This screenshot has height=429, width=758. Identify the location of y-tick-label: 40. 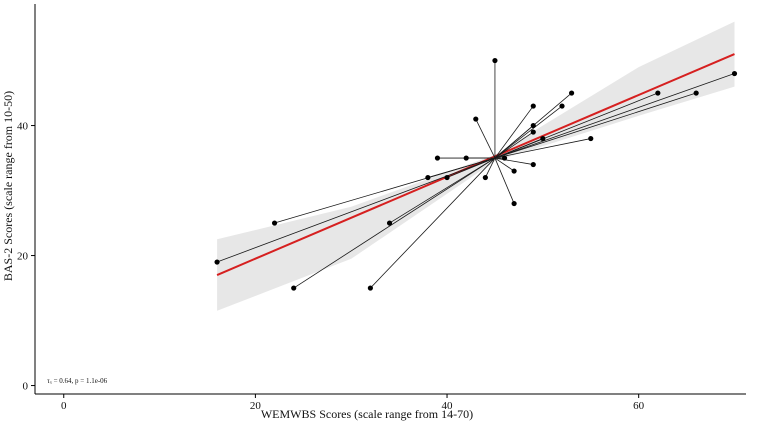
(23, 127).